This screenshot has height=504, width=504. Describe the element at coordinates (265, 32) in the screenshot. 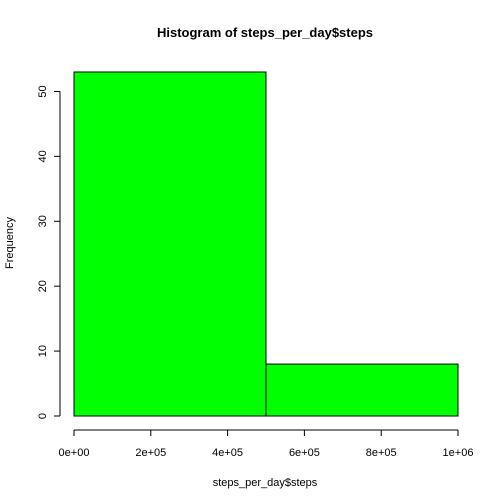

I see `chart-title: Histogram of steps_per_day$steps` at that location.